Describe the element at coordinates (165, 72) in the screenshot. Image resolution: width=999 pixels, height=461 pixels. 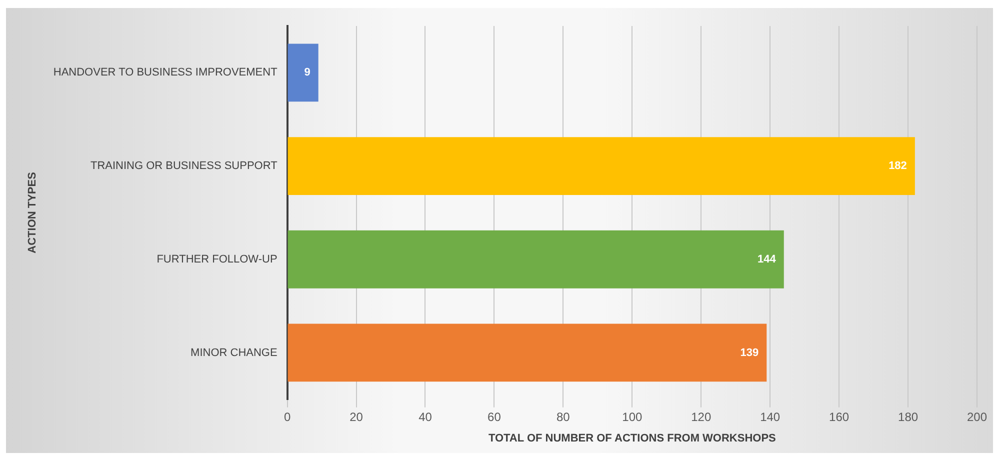
I see `y-tick-label: HANDOVER TO BUSINESS IMPROVEMENT` at that location.